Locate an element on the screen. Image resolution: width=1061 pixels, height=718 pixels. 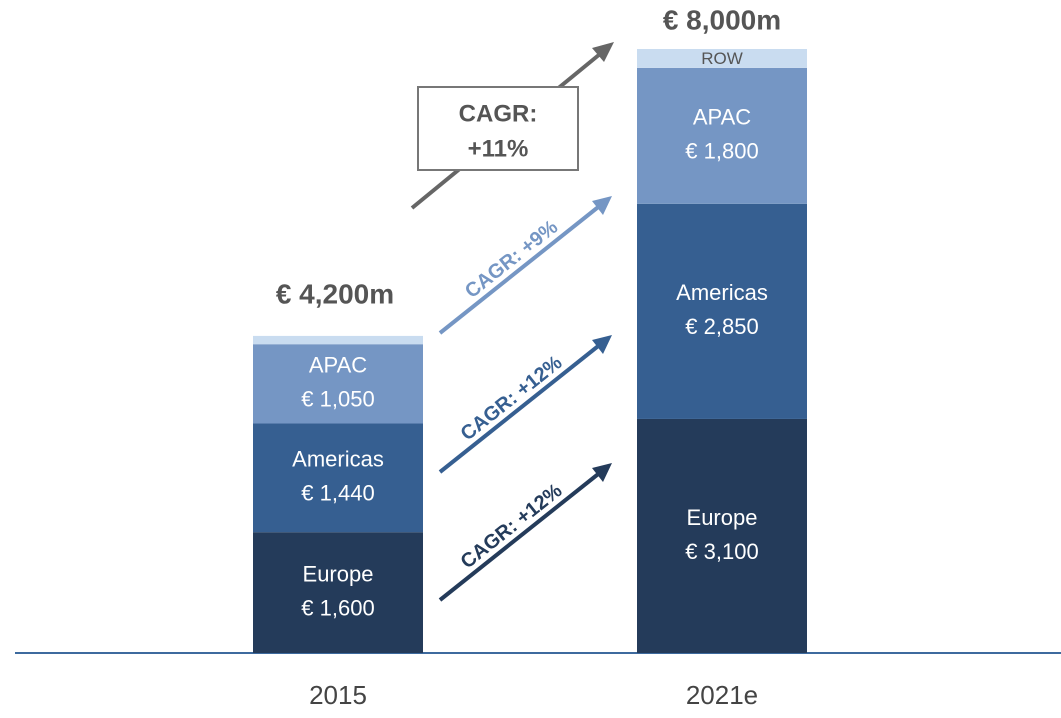
value-label: € 2,850 is located at coordinates (721, 326).